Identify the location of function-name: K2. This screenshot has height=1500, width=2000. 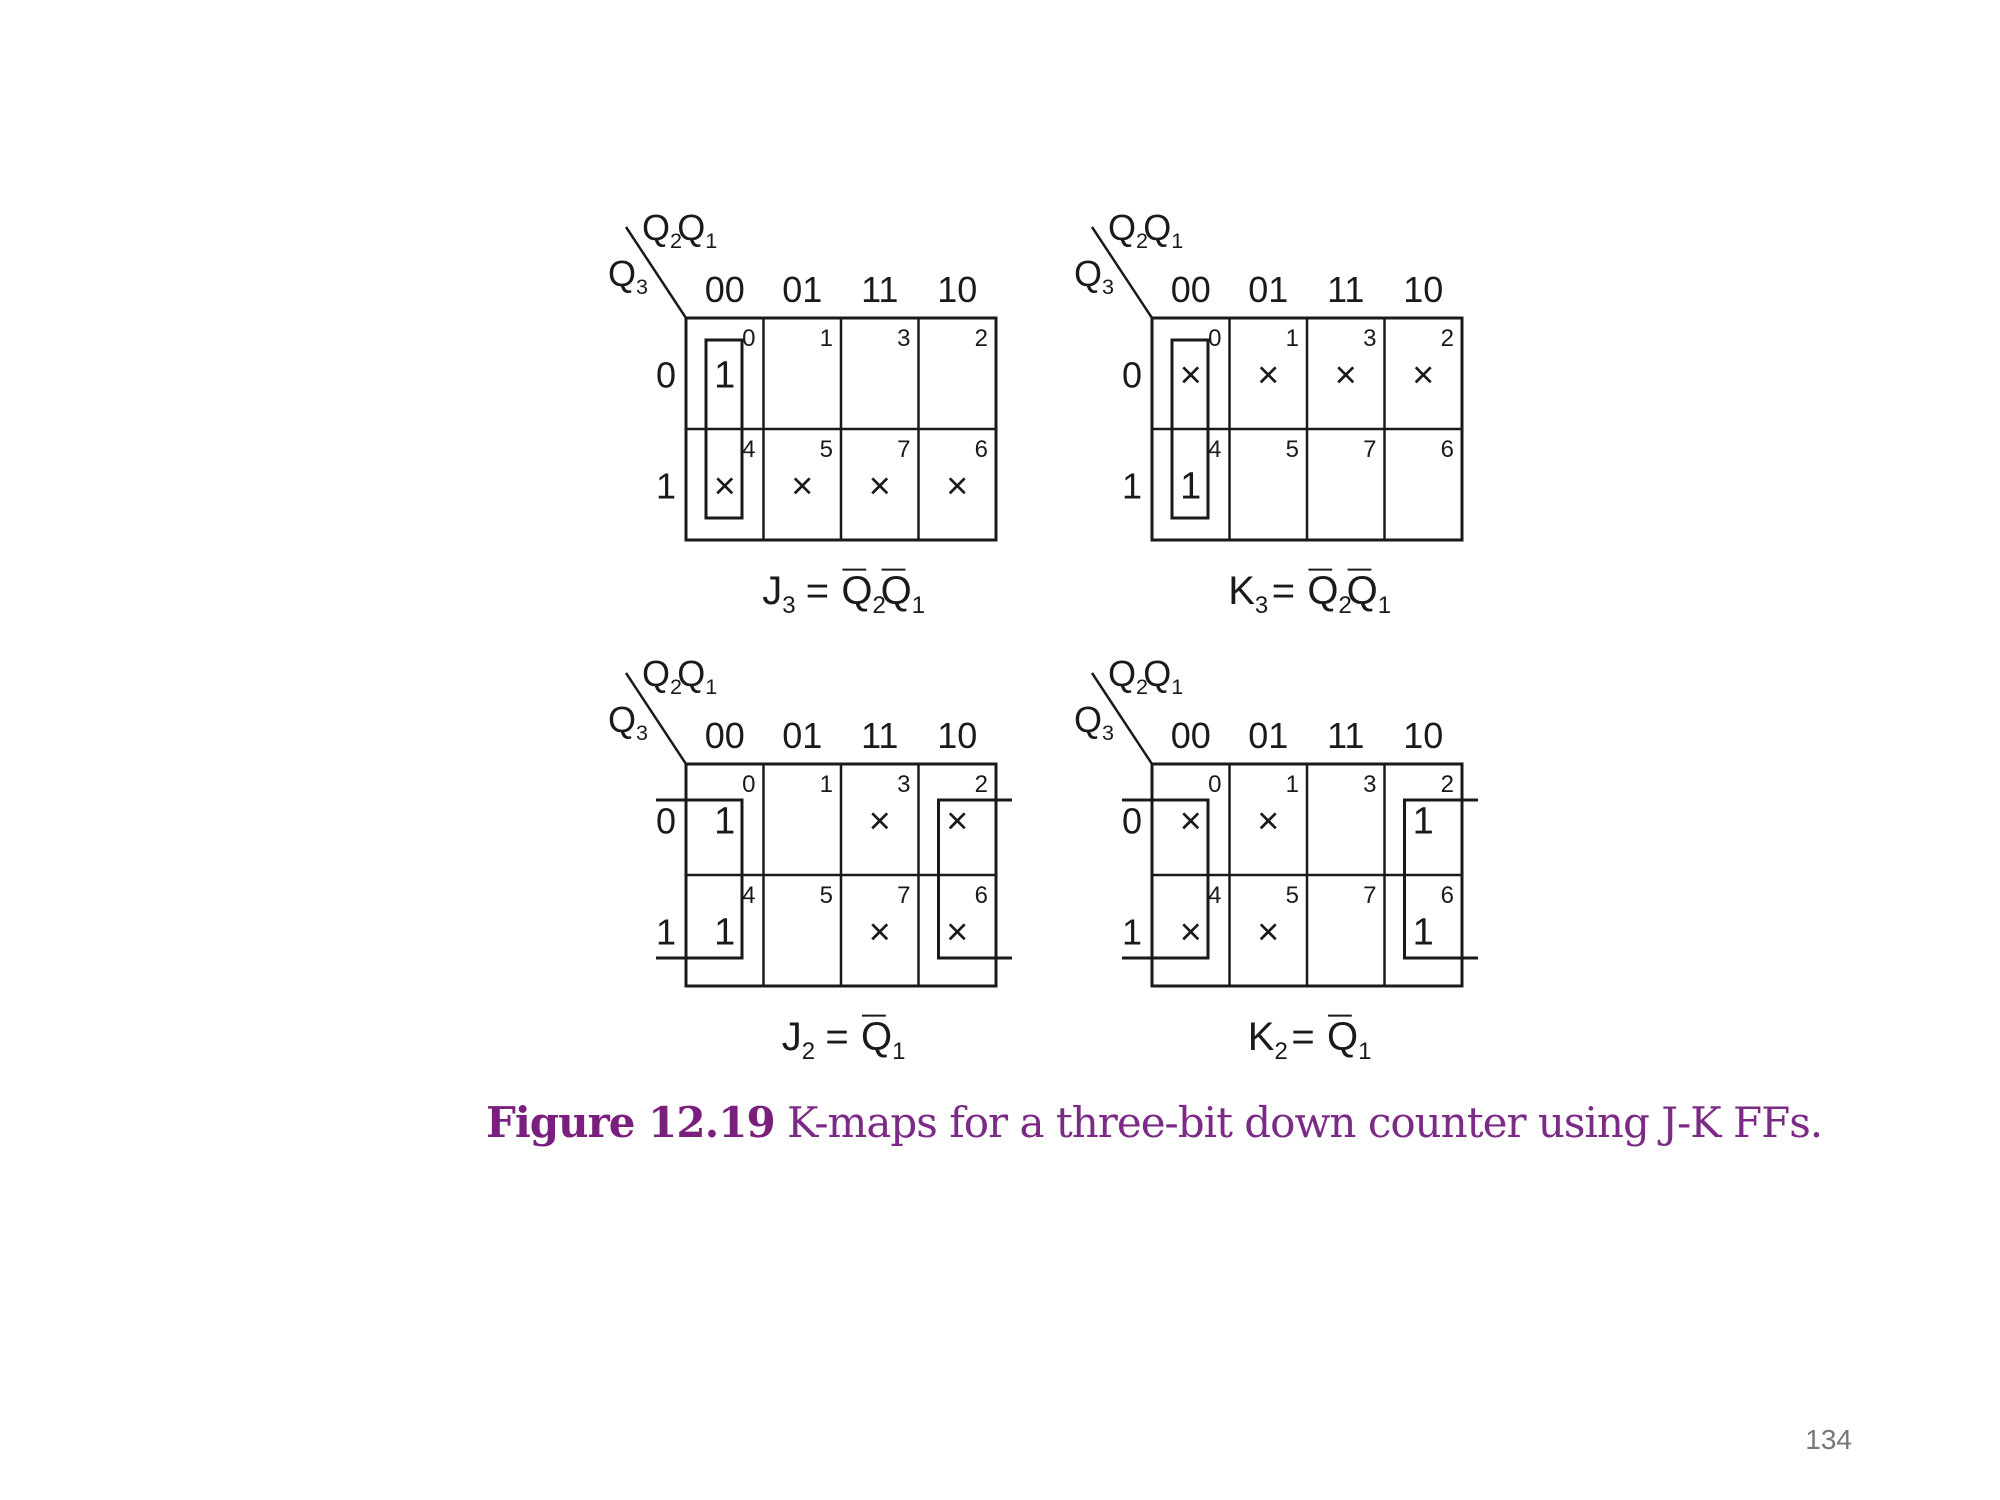
(1268, 1040).